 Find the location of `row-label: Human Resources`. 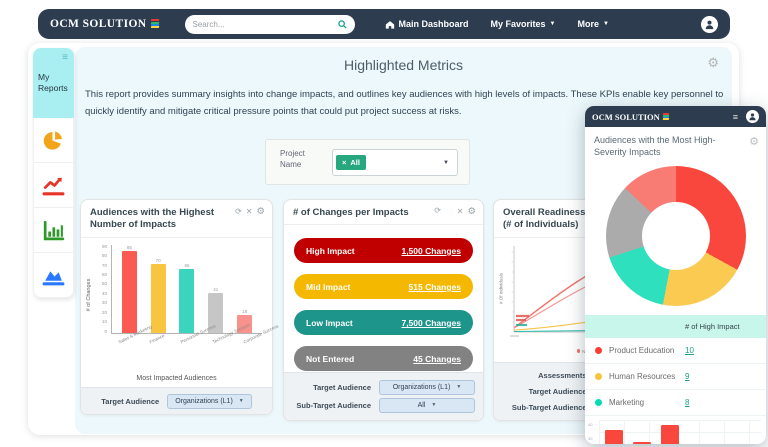

row-label: Human Resources is located at coordinates (642, 377).